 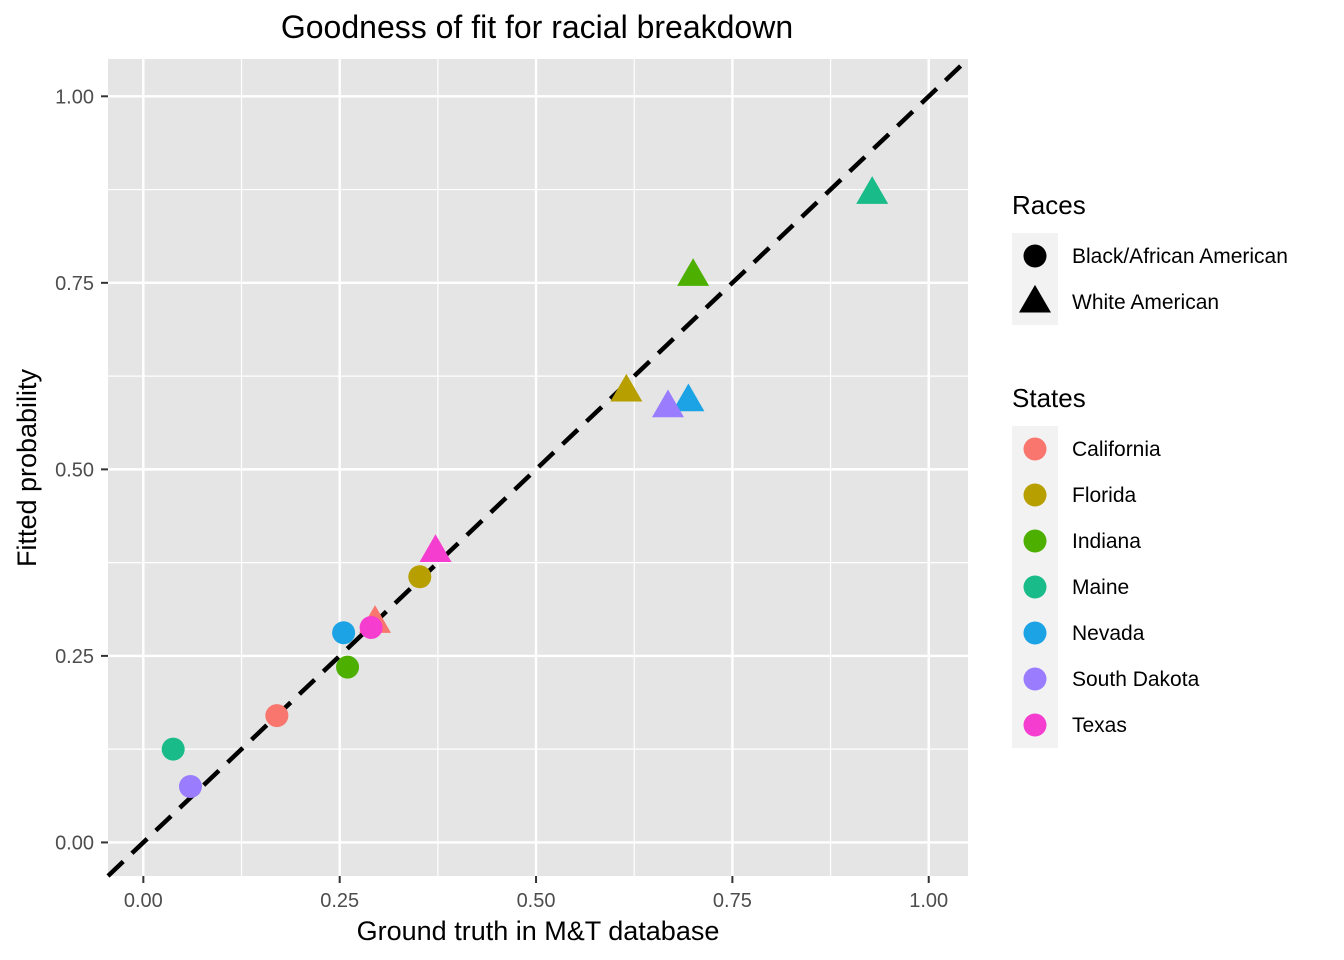 I want to click on point-indiana-white-american, so click(x=693, y=272).